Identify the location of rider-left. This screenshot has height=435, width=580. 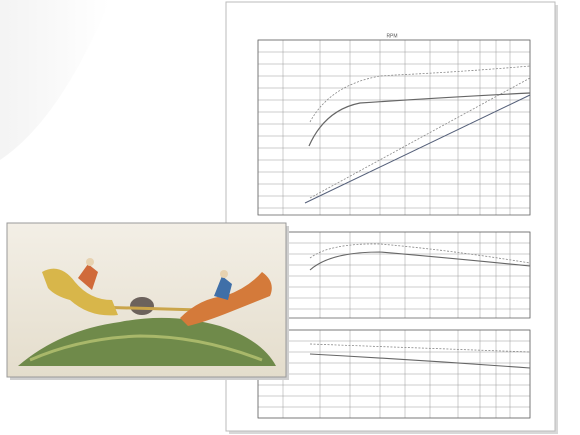
(88, 277).